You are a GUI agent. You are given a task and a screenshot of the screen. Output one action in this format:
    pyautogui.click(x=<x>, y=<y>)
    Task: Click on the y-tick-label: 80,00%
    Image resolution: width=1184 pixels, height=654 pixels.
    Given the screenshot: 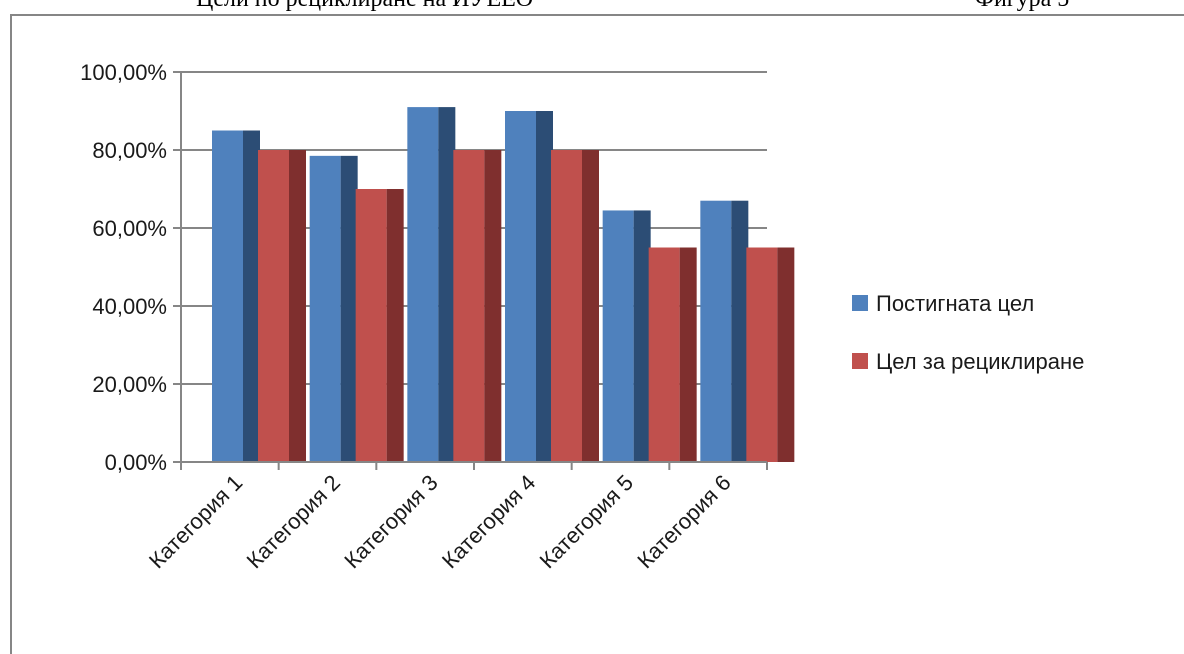 What is the action you would take?
    pyautogui.click(x=129, y=150)
    